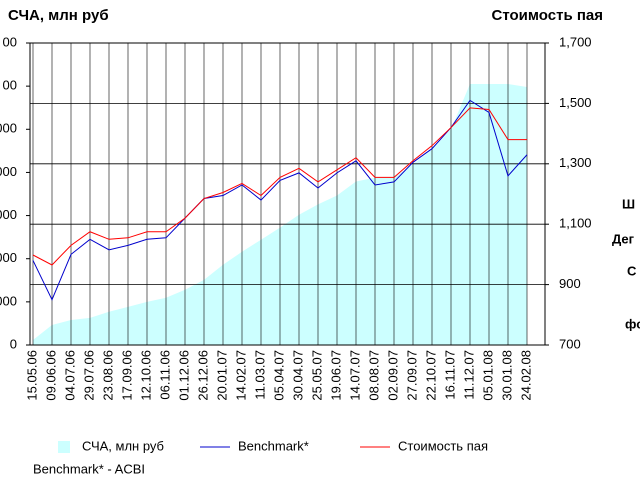  I want to click on x-tick-label: 16.11.07, so click(449, 375).